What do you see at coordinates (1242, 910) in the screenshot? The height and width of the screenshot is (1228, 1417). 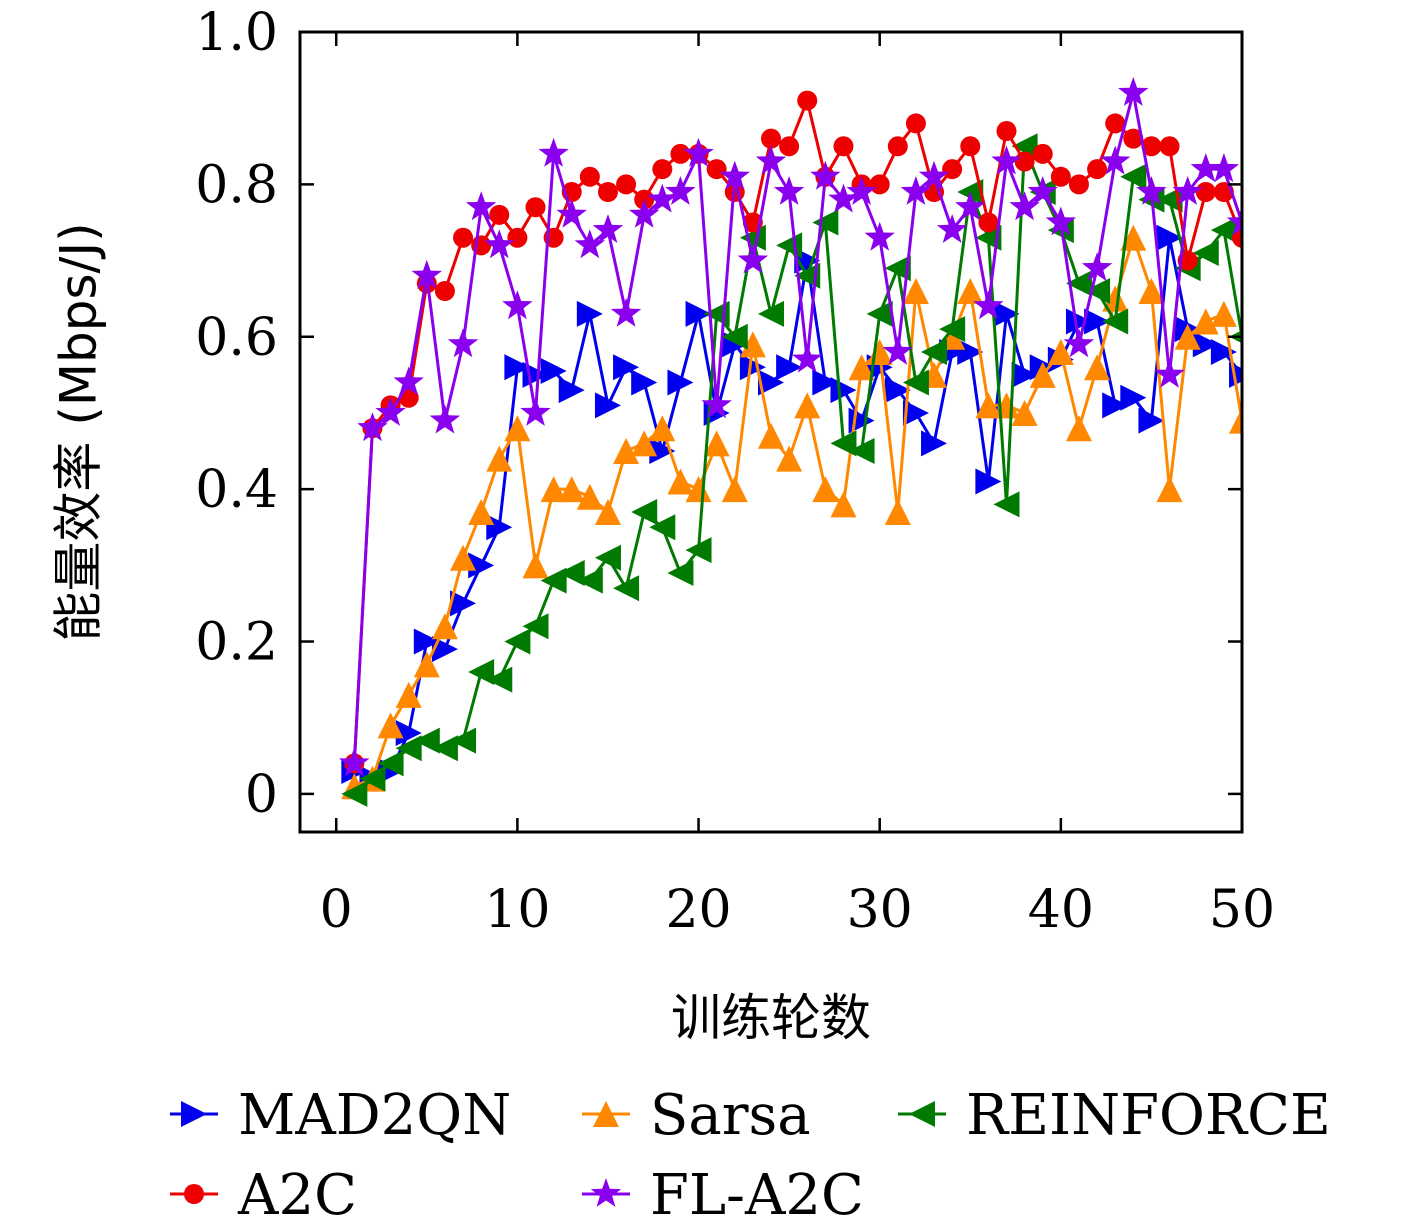 I see `x-tick-label: 50` at bounding box center [1242, 910].